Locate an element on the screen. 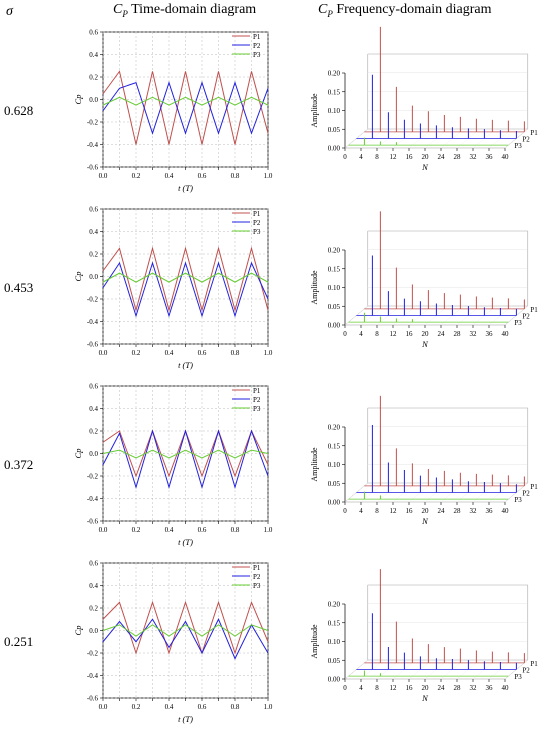 Image resolution: width=550 pixels, height=730 pixels. cp-subscript: P is located at coordinates (125, 13).